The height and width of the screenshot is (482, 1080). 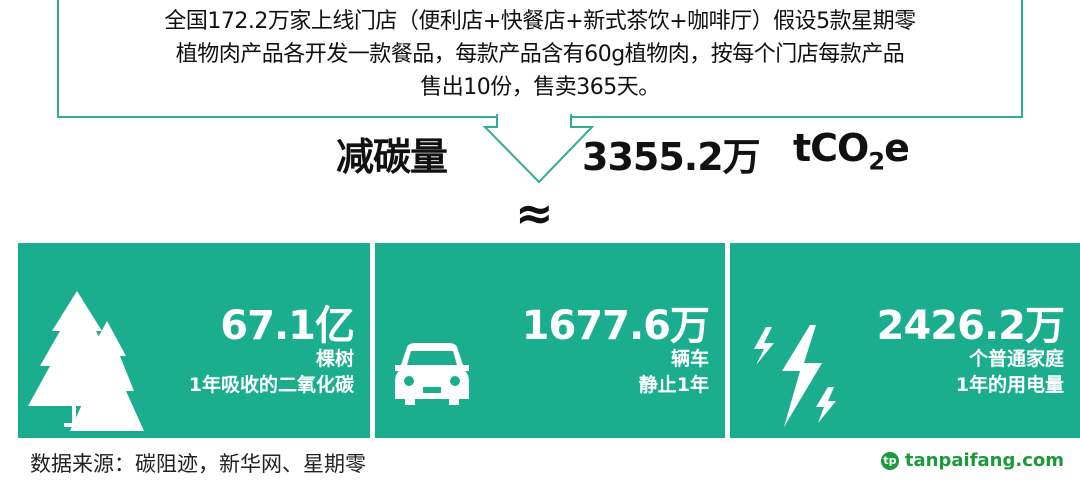 I want to click on panel-caption: 个普通家庭 1年的用电量, so click(x=1010, y=372).